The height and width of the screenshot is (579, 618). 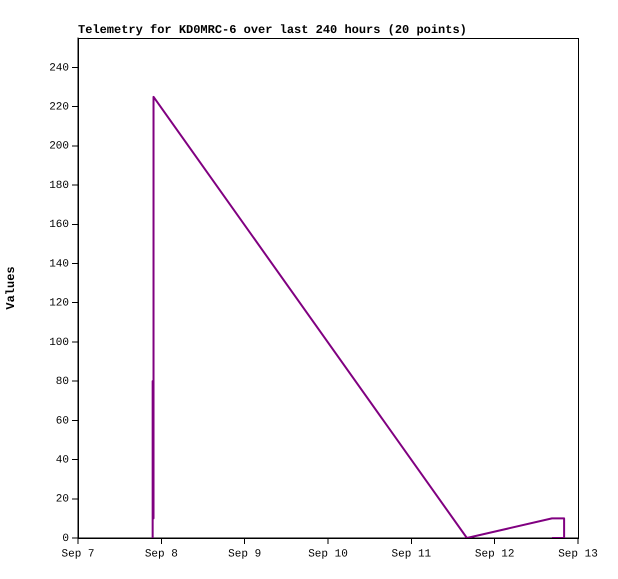 What do you see at coordinates (494, 554) in the screenshot?
I see `x-tick-label: Sep 12` at bounding box center [494, 554].